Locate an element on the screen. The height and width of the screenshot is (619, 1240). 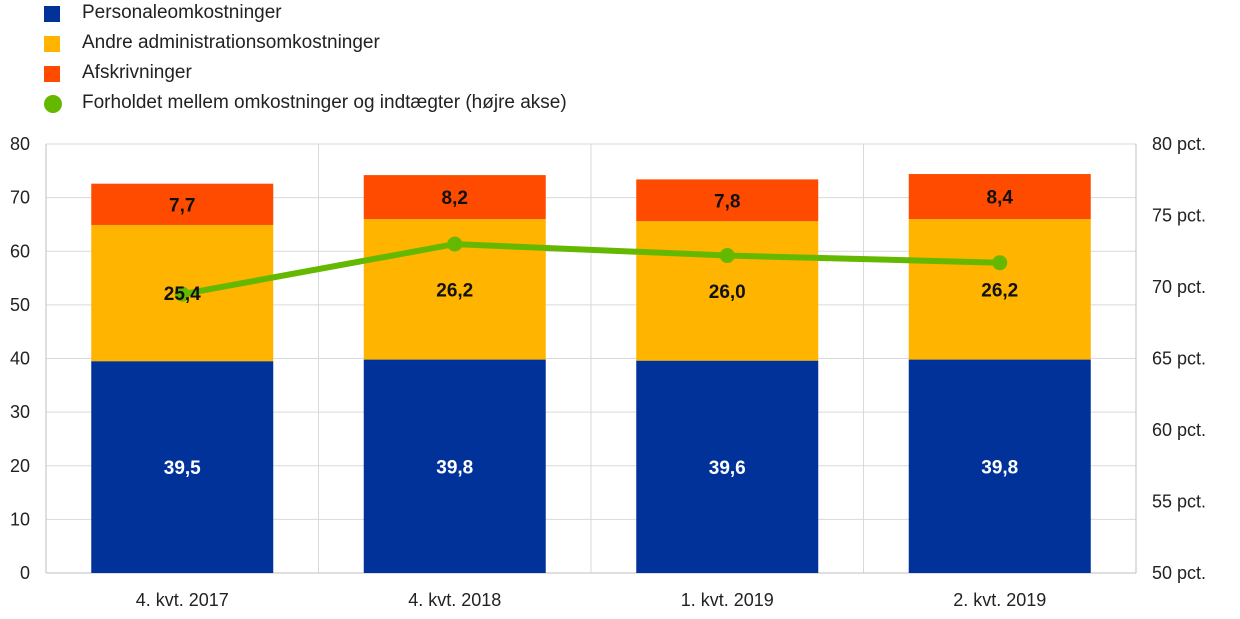
legend-dot-cost-income-ratio is located at coordinates (53, 104).